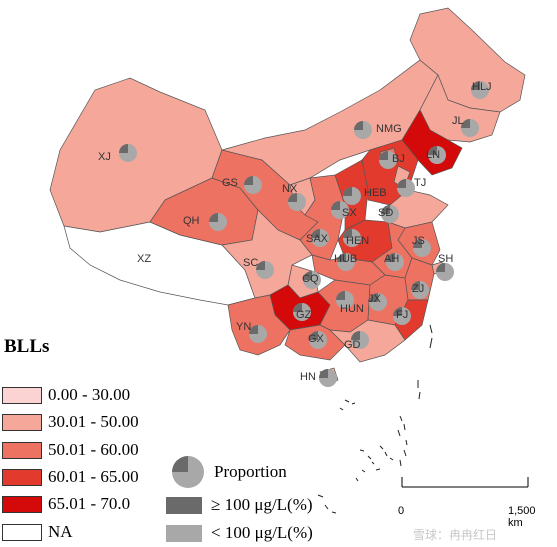 The height and width of the screenshot is (547, 557). I want to click on label-yn: YN, so click(243, 327).